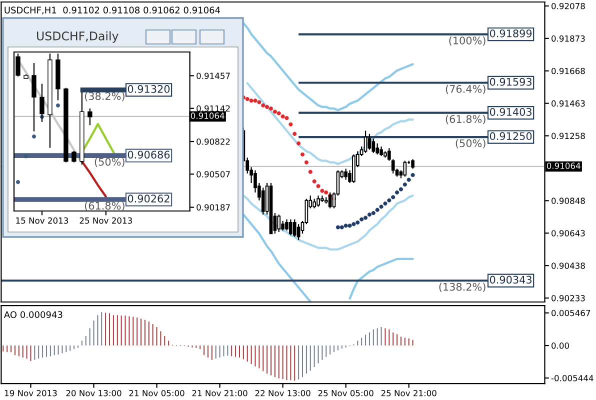  What do you see at coordinates (511, 82) in the screenshot?
I see `ref-line-label: 0.91593` at bounding box center [511, 82].